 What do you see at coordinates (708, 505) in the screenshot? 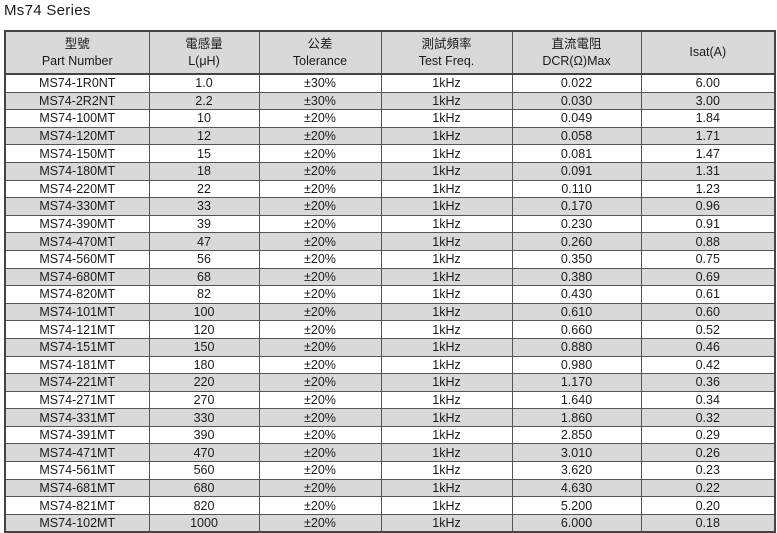
I see `cell-isat: 0.20` at bounding box center [708, 505].